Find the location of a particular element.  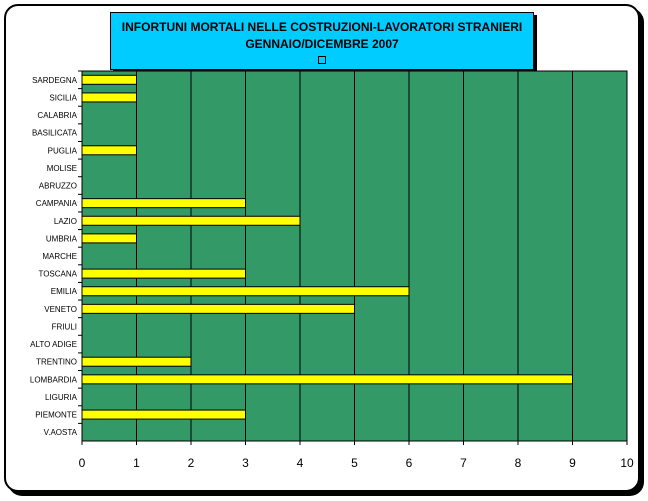

category-label: CALABRIA is located at coordinates (57, 115).